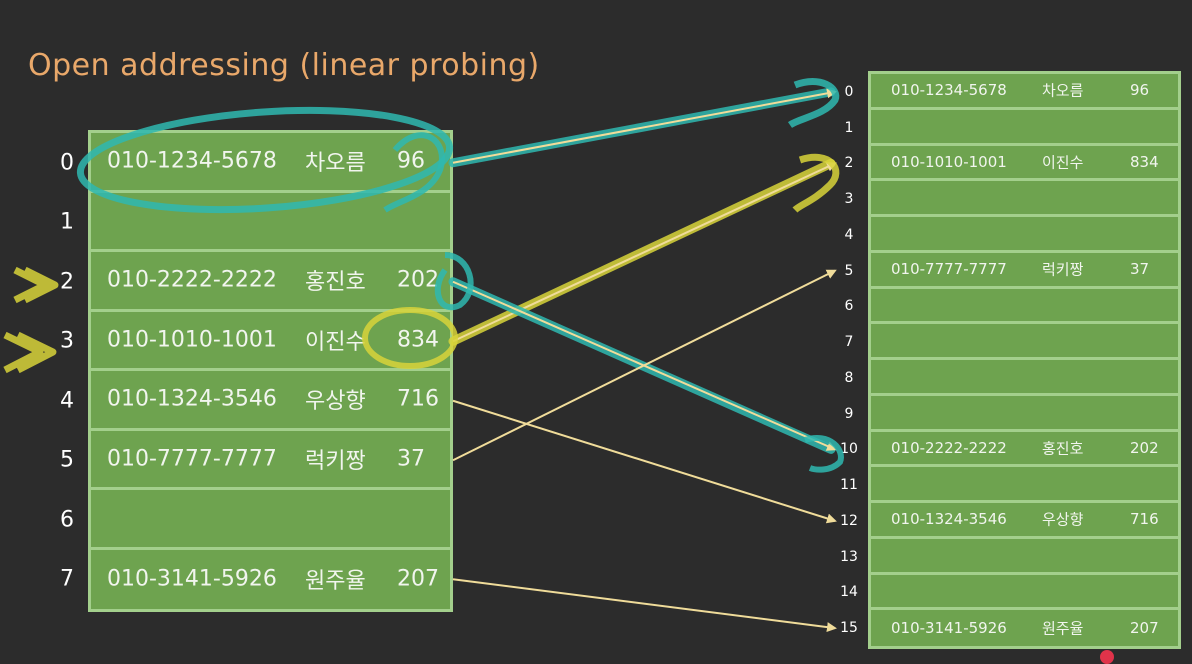  Describe the element at coordinates (849, 127) in the screenshot. I see `right-index-1: 1` at that location.